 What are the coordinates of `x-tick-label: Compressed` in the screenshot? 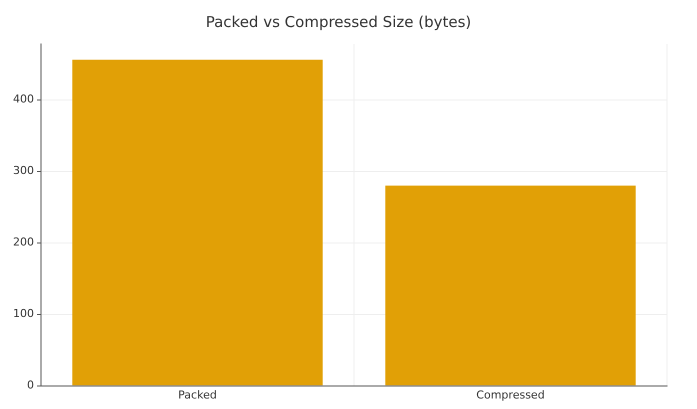 It's located at (510, 395).